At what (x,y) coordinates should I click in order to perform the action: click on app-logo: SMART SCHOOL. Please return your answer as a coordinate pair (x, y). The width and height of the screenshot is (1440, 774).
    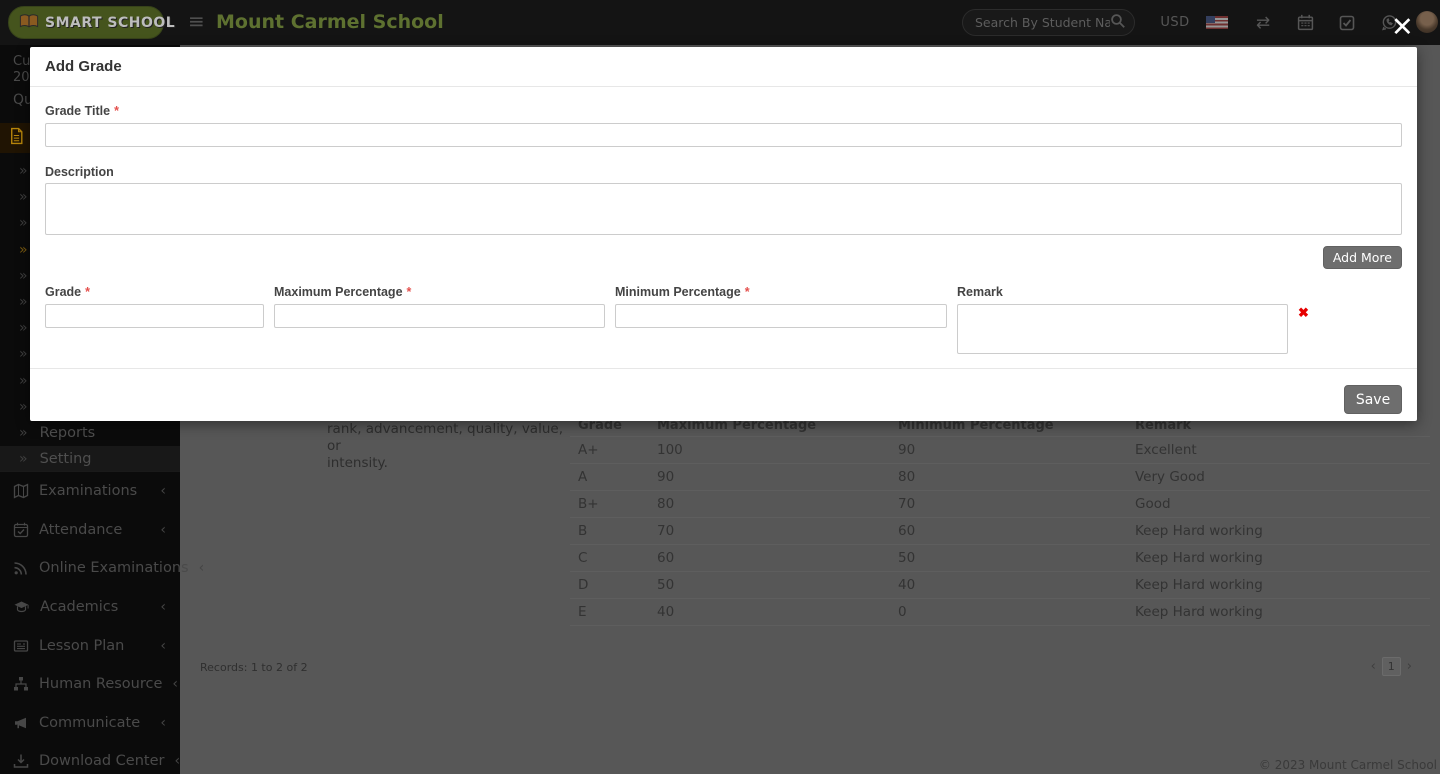
    Looking at the image, I should click on (91, 22).